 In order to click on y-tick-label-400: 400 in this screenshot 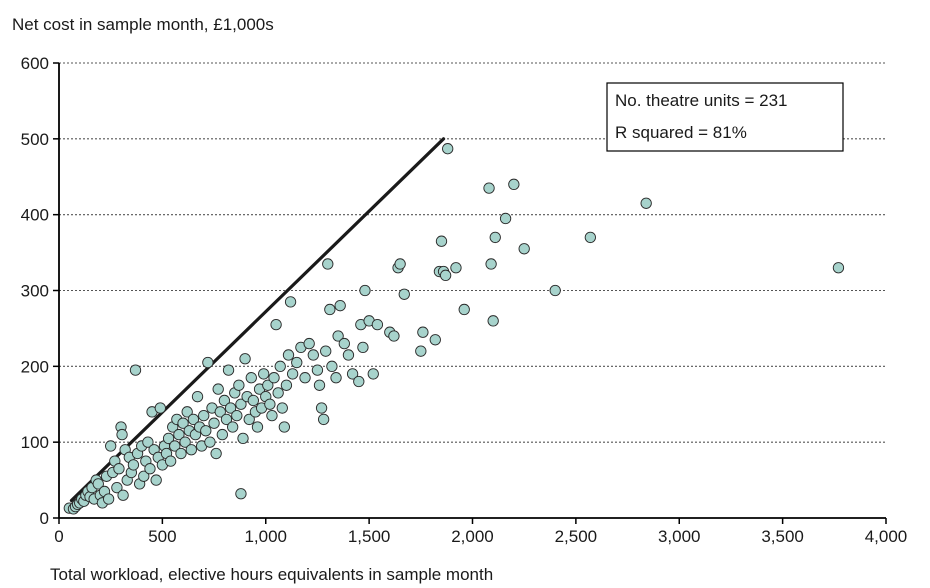, I will do `click(35, 215)`.